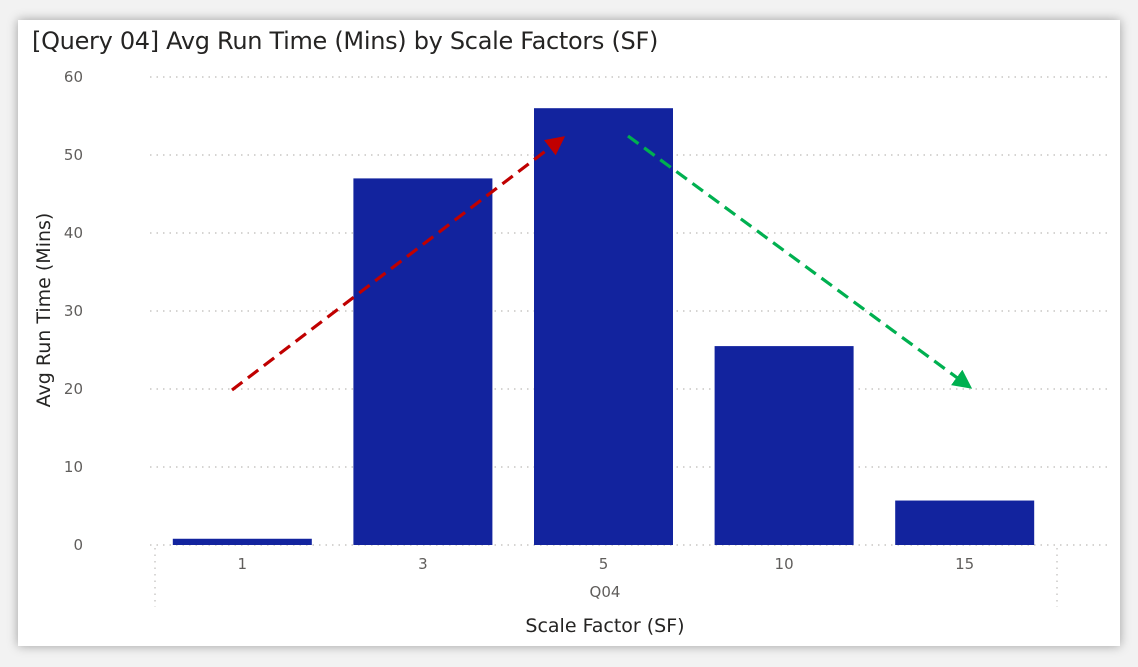  What do you see at coordinates (605, 592) in the screenshot?
I see `x-group-label: Q04` at bounding box center [605, 592].